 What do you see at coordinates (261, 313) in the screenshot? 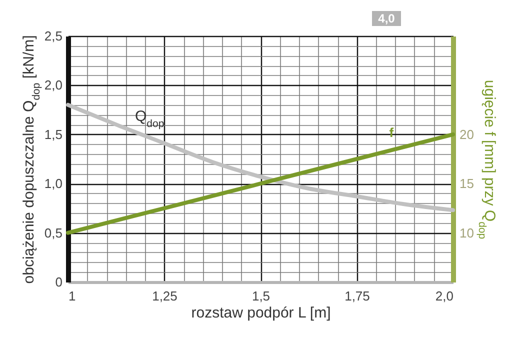
I see `x-axis-title: rozstaw podpór L [m]` at bounding box center [261, 313].